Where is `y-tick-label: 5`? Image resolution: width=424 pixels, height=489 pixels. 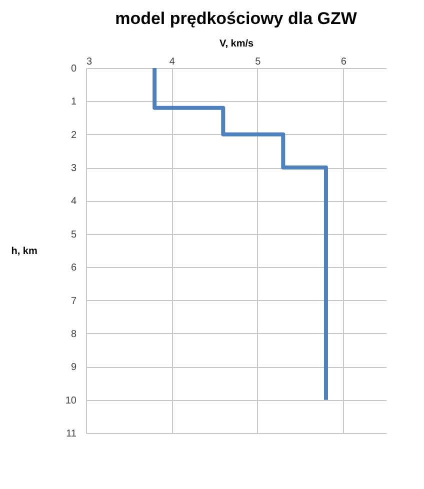 y-tick-label: 5 is located at coordinates (73, 234).